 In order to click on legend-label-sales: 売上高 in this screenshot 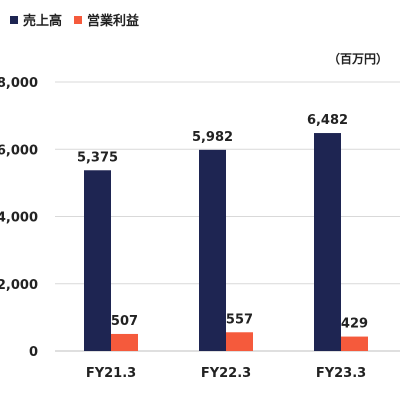, I will do `click(43, 21)`.